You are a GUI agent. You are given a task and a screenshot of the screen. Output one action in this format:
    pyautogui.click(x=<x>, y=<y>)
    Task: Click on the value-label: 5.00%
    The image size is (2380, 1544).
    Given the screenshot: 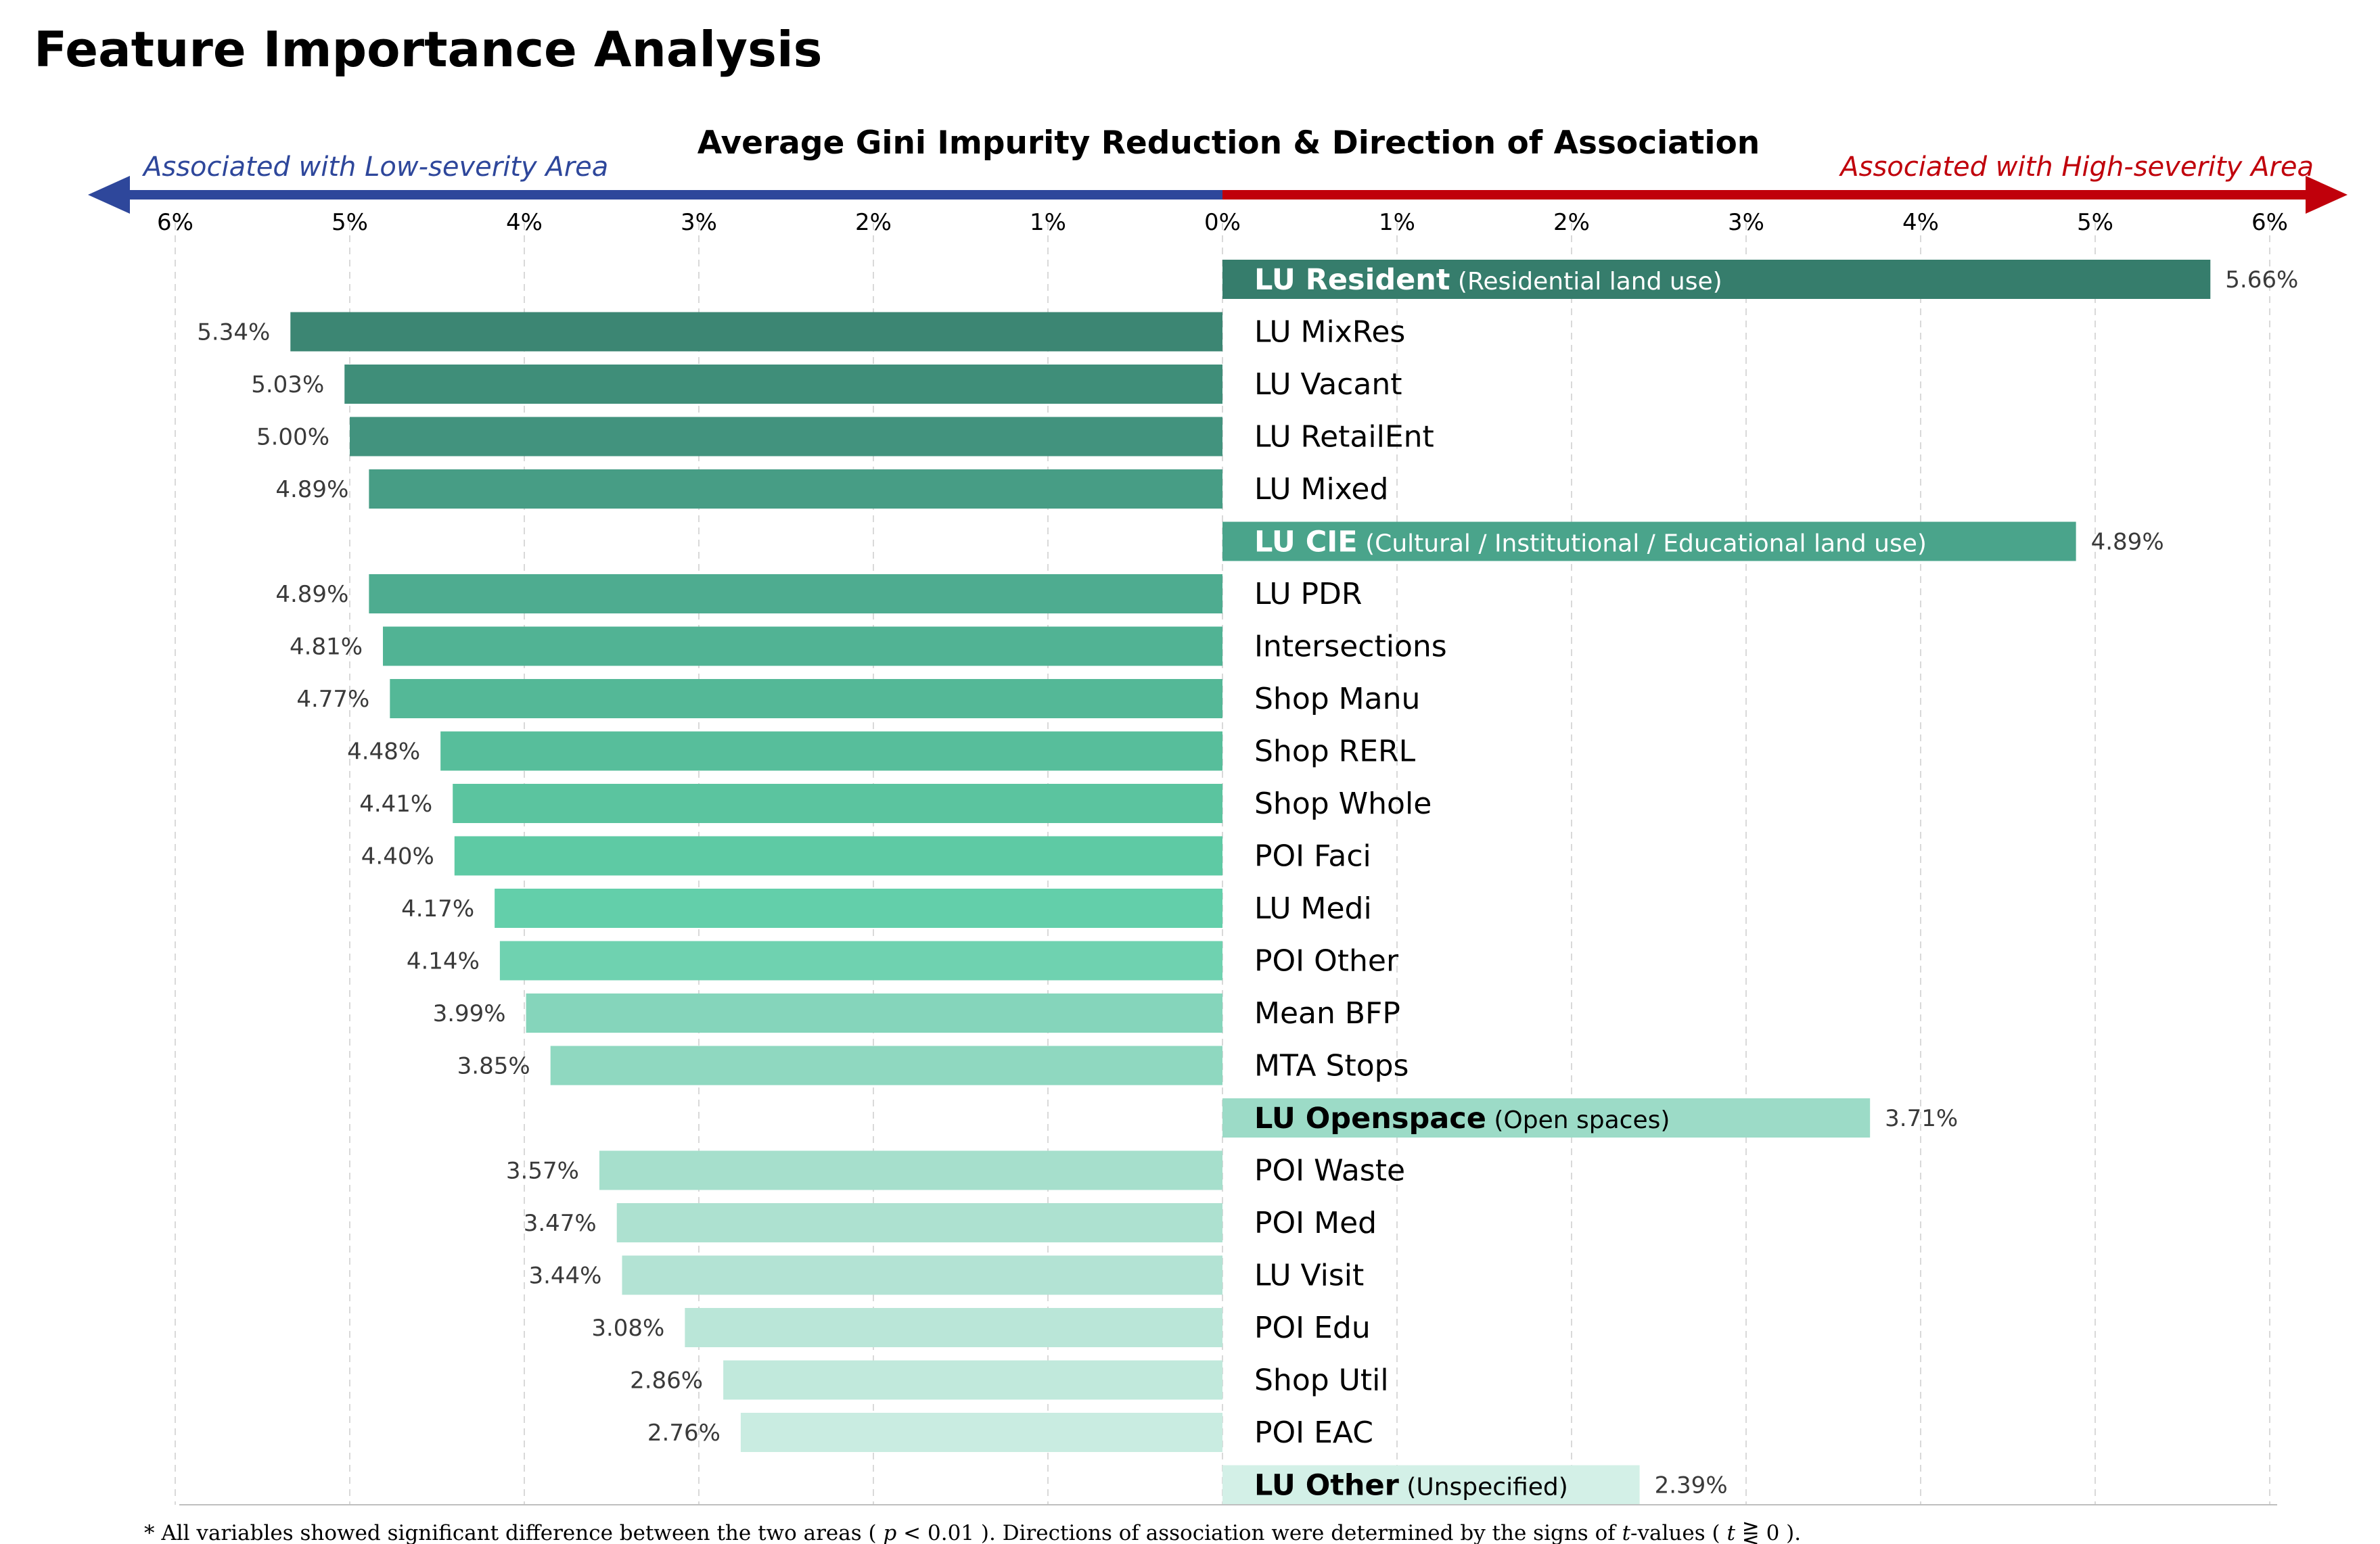 What is the action you would take?
    pyautogui.click(x=292, y=437)
    